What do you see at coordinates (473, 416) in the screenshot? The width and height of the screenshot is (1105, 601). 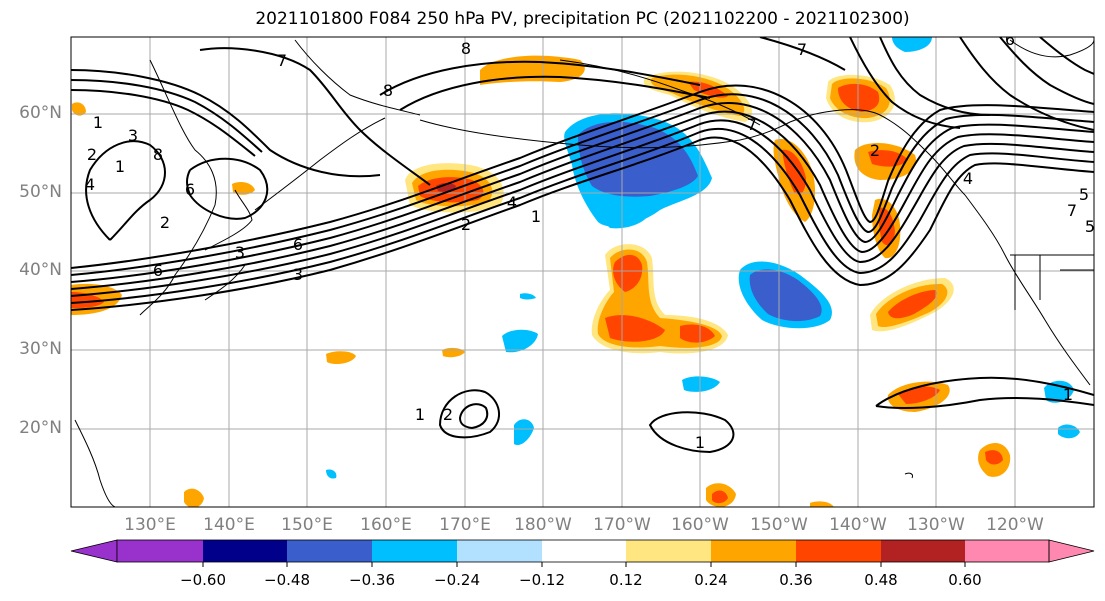 I see `contour-low-ring-inner` at bounding box center [473, 416].